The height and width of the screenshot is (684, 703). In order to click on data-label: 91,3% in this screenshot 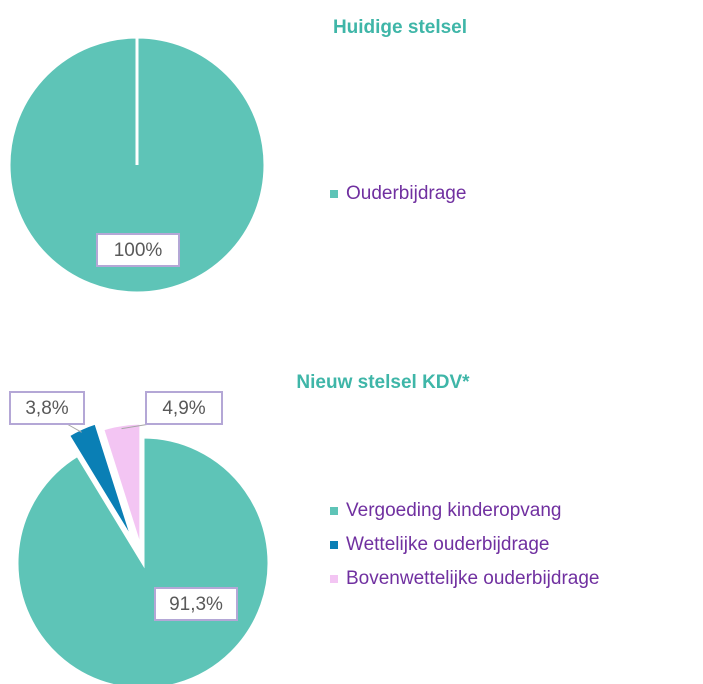, I will do `click(196, 604)`.